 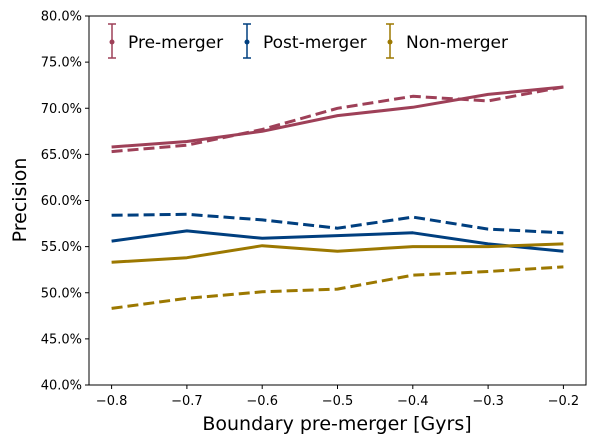 I want to click on x-tick-label: −0.7, so click(x=187, y=401).